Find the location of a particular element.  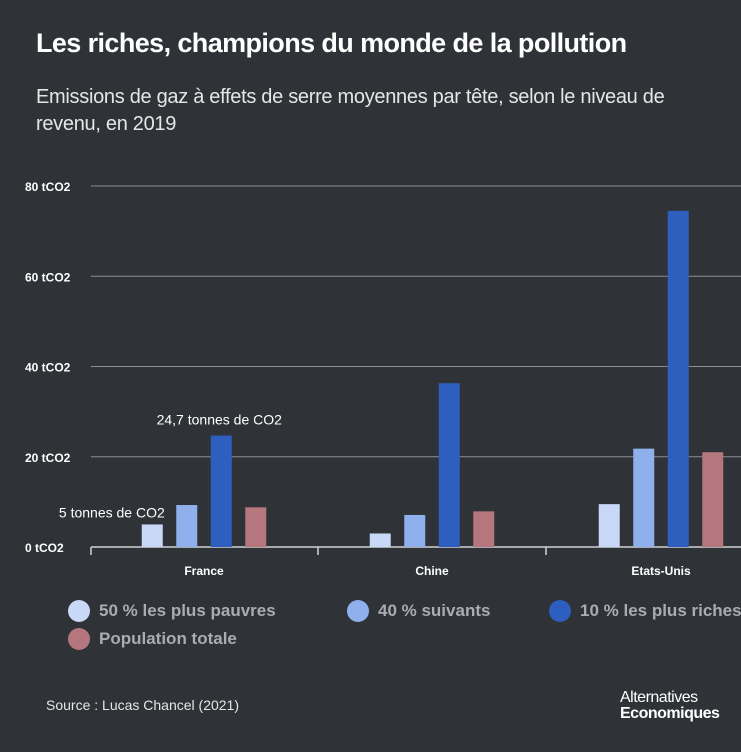

x-tick-label-2: Etats-Unis is located at coordinates (661, 571).